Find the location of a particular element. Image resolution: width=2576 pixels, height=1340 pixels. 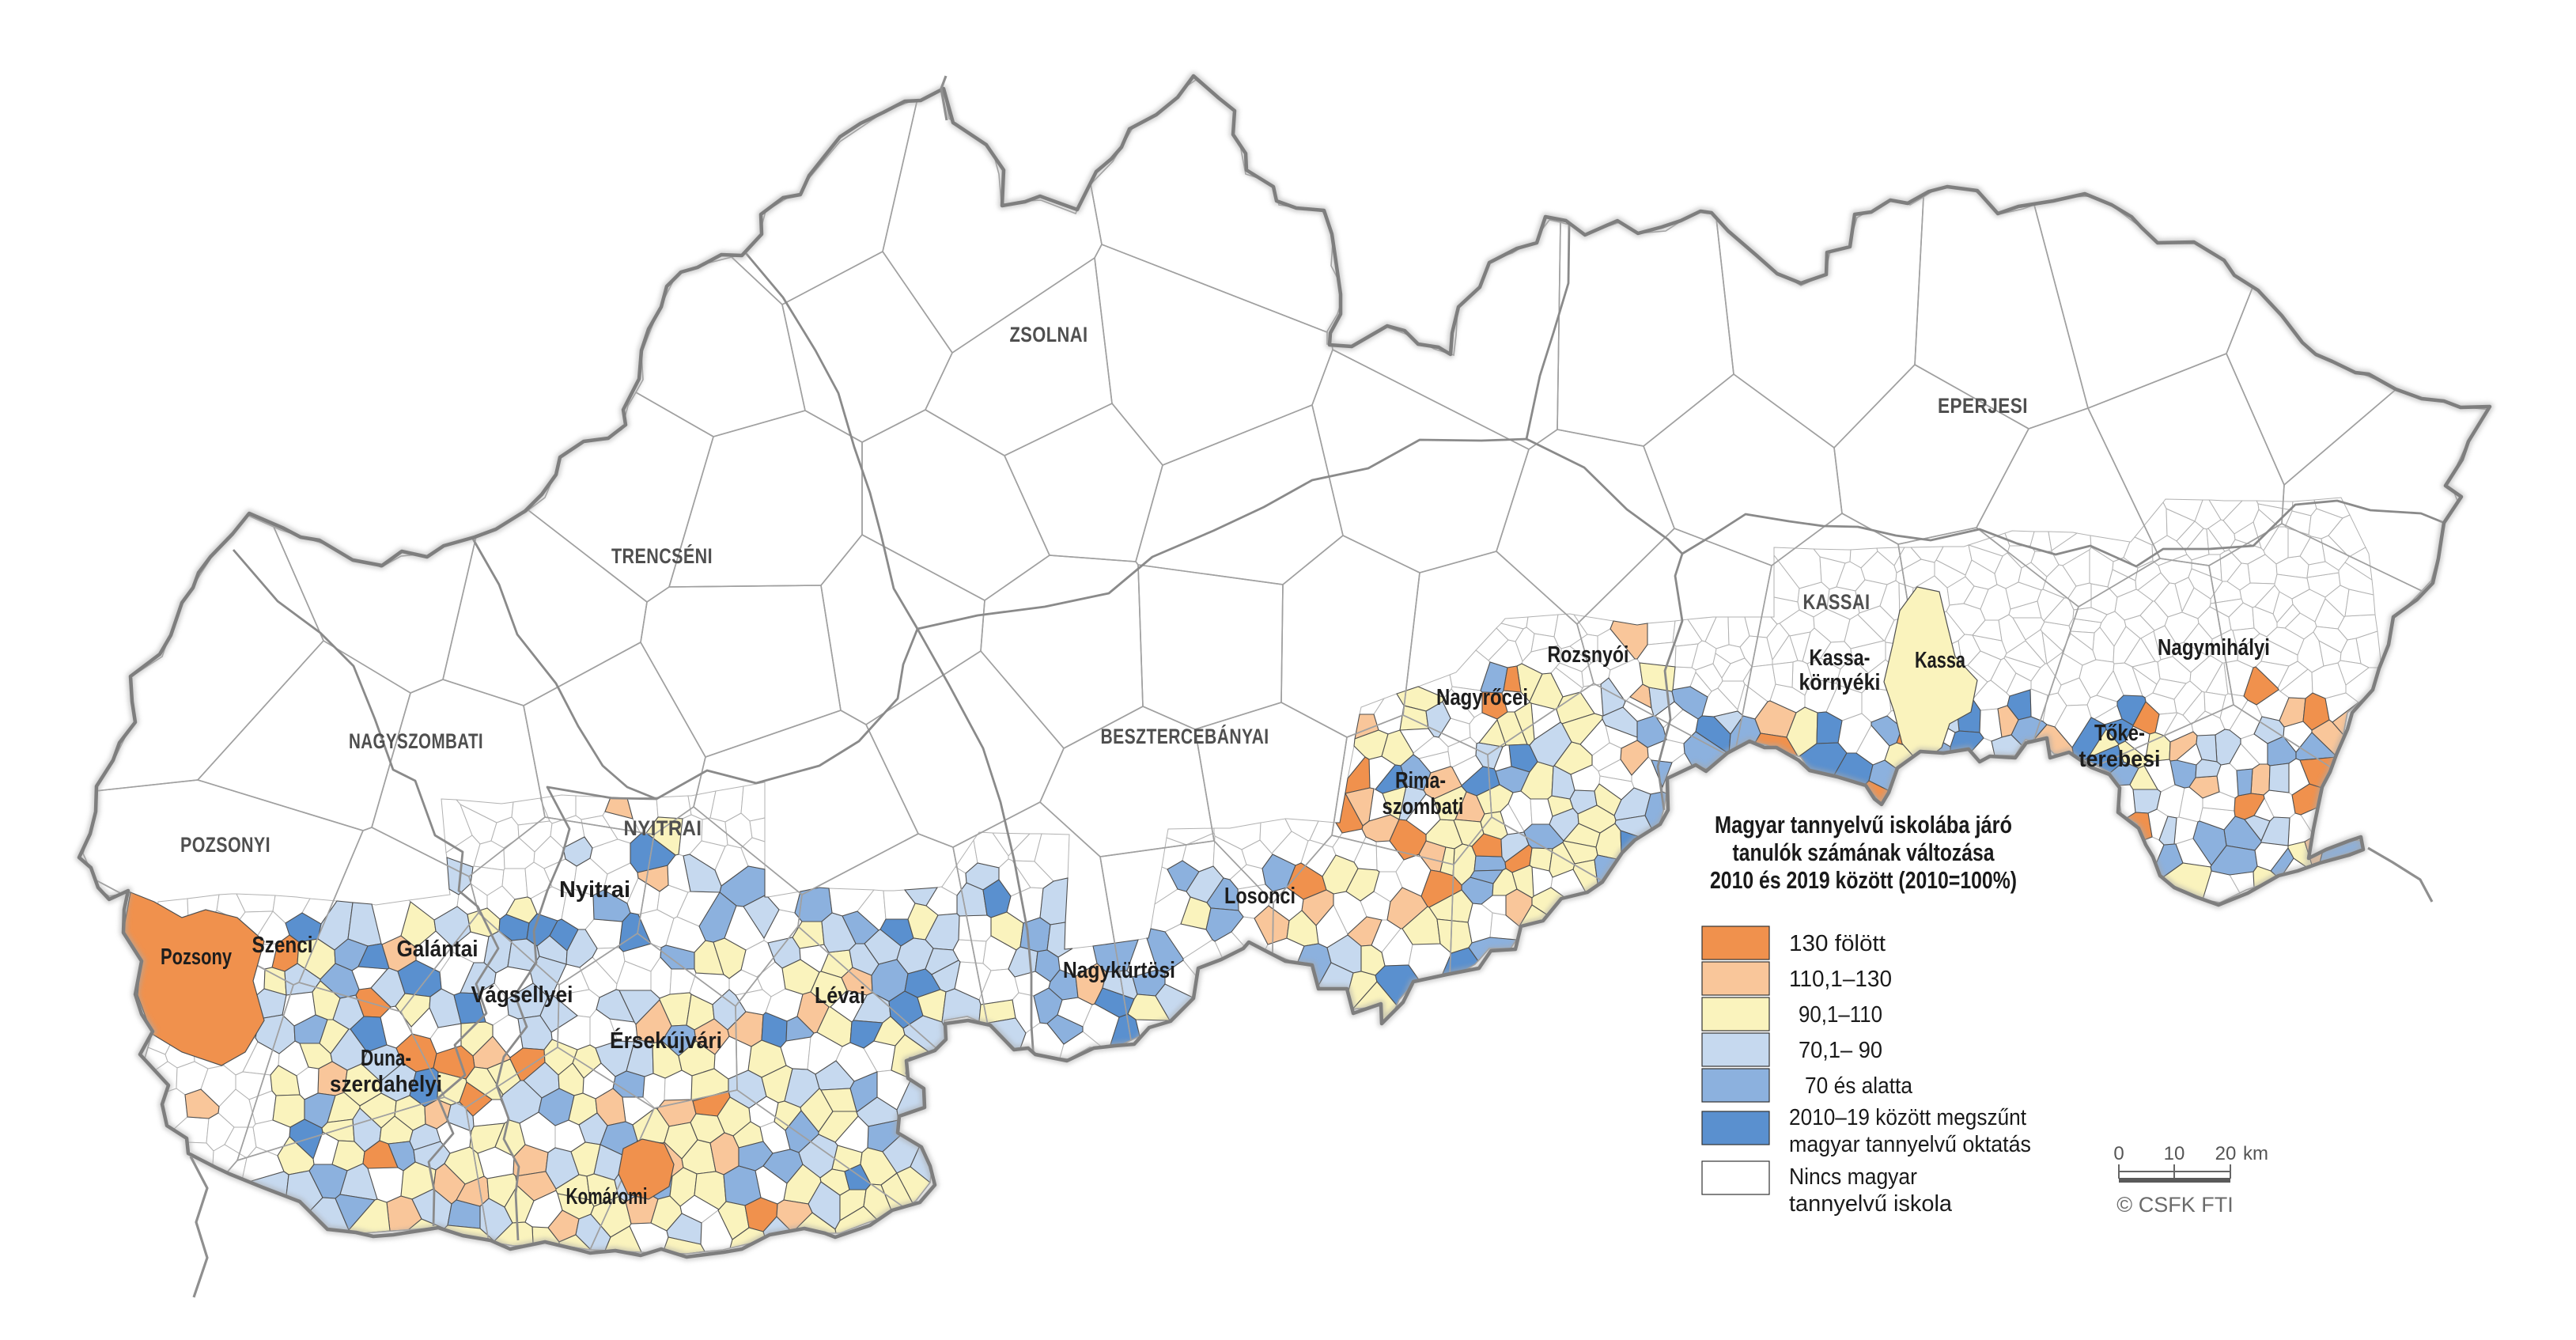

svg-text: terebesi is located at coordinates (2120, 759).